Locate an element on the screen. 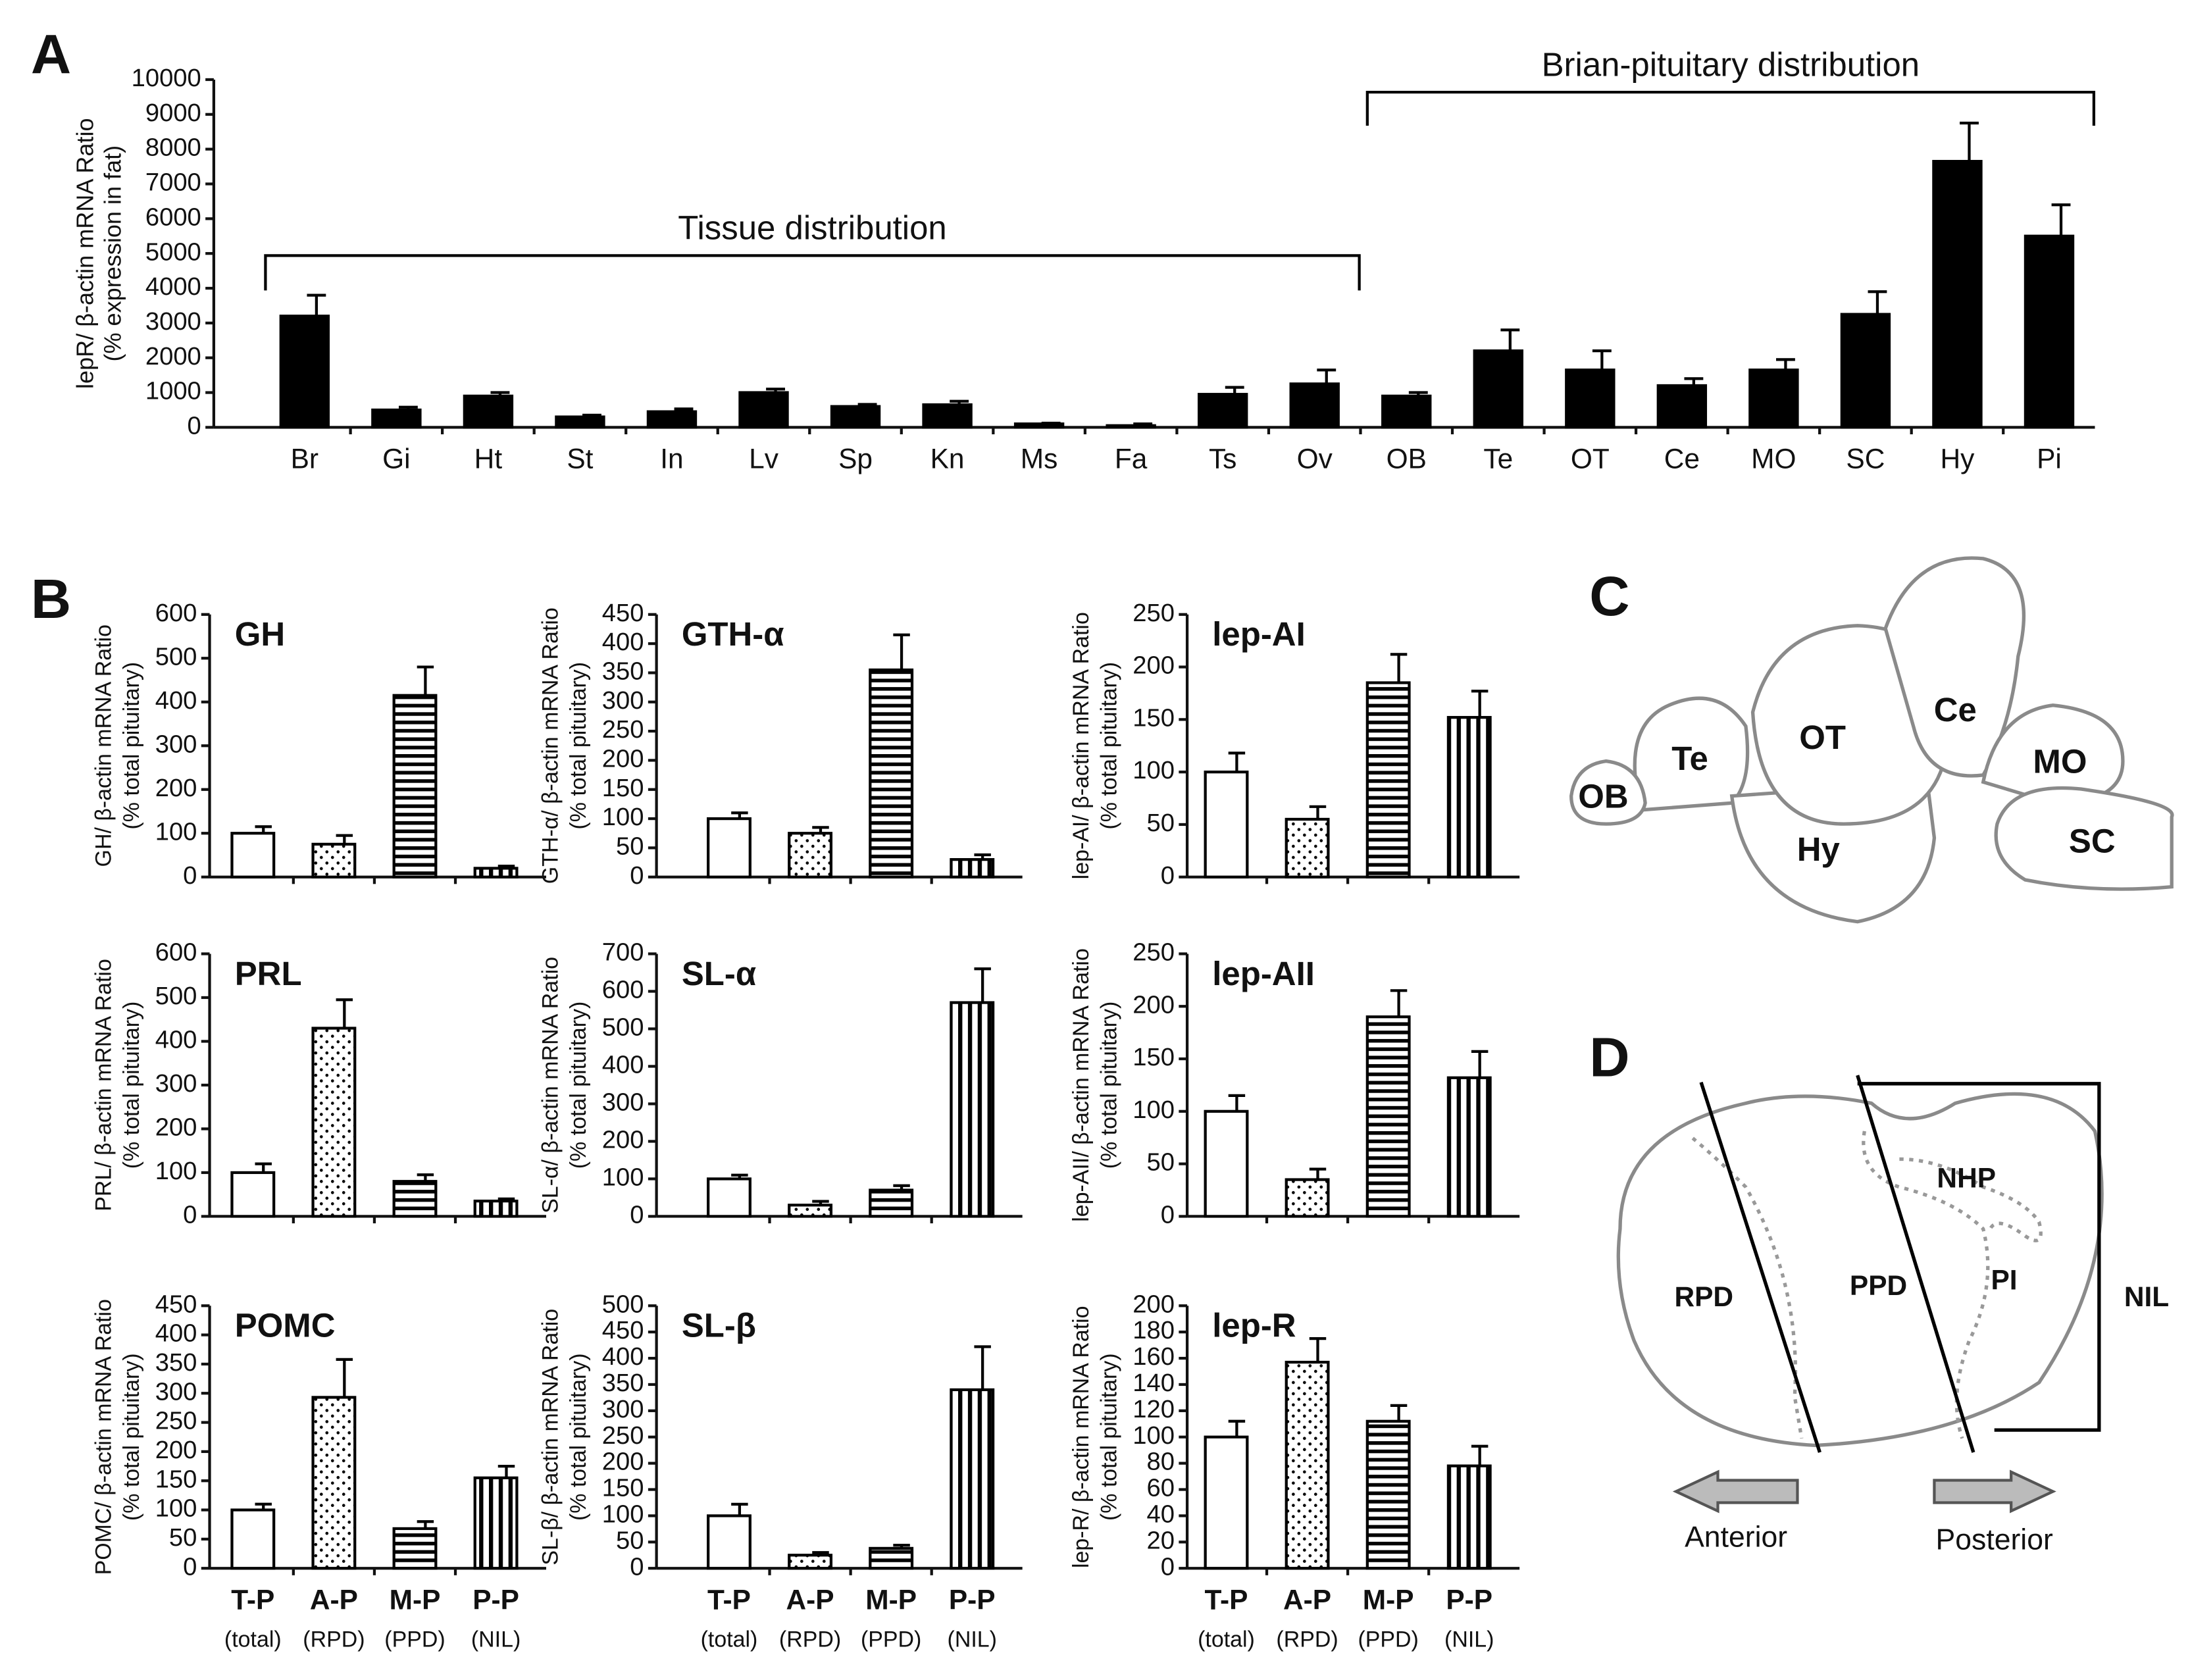  x-tick-label: A-P is located at coordinates (810, 1599).